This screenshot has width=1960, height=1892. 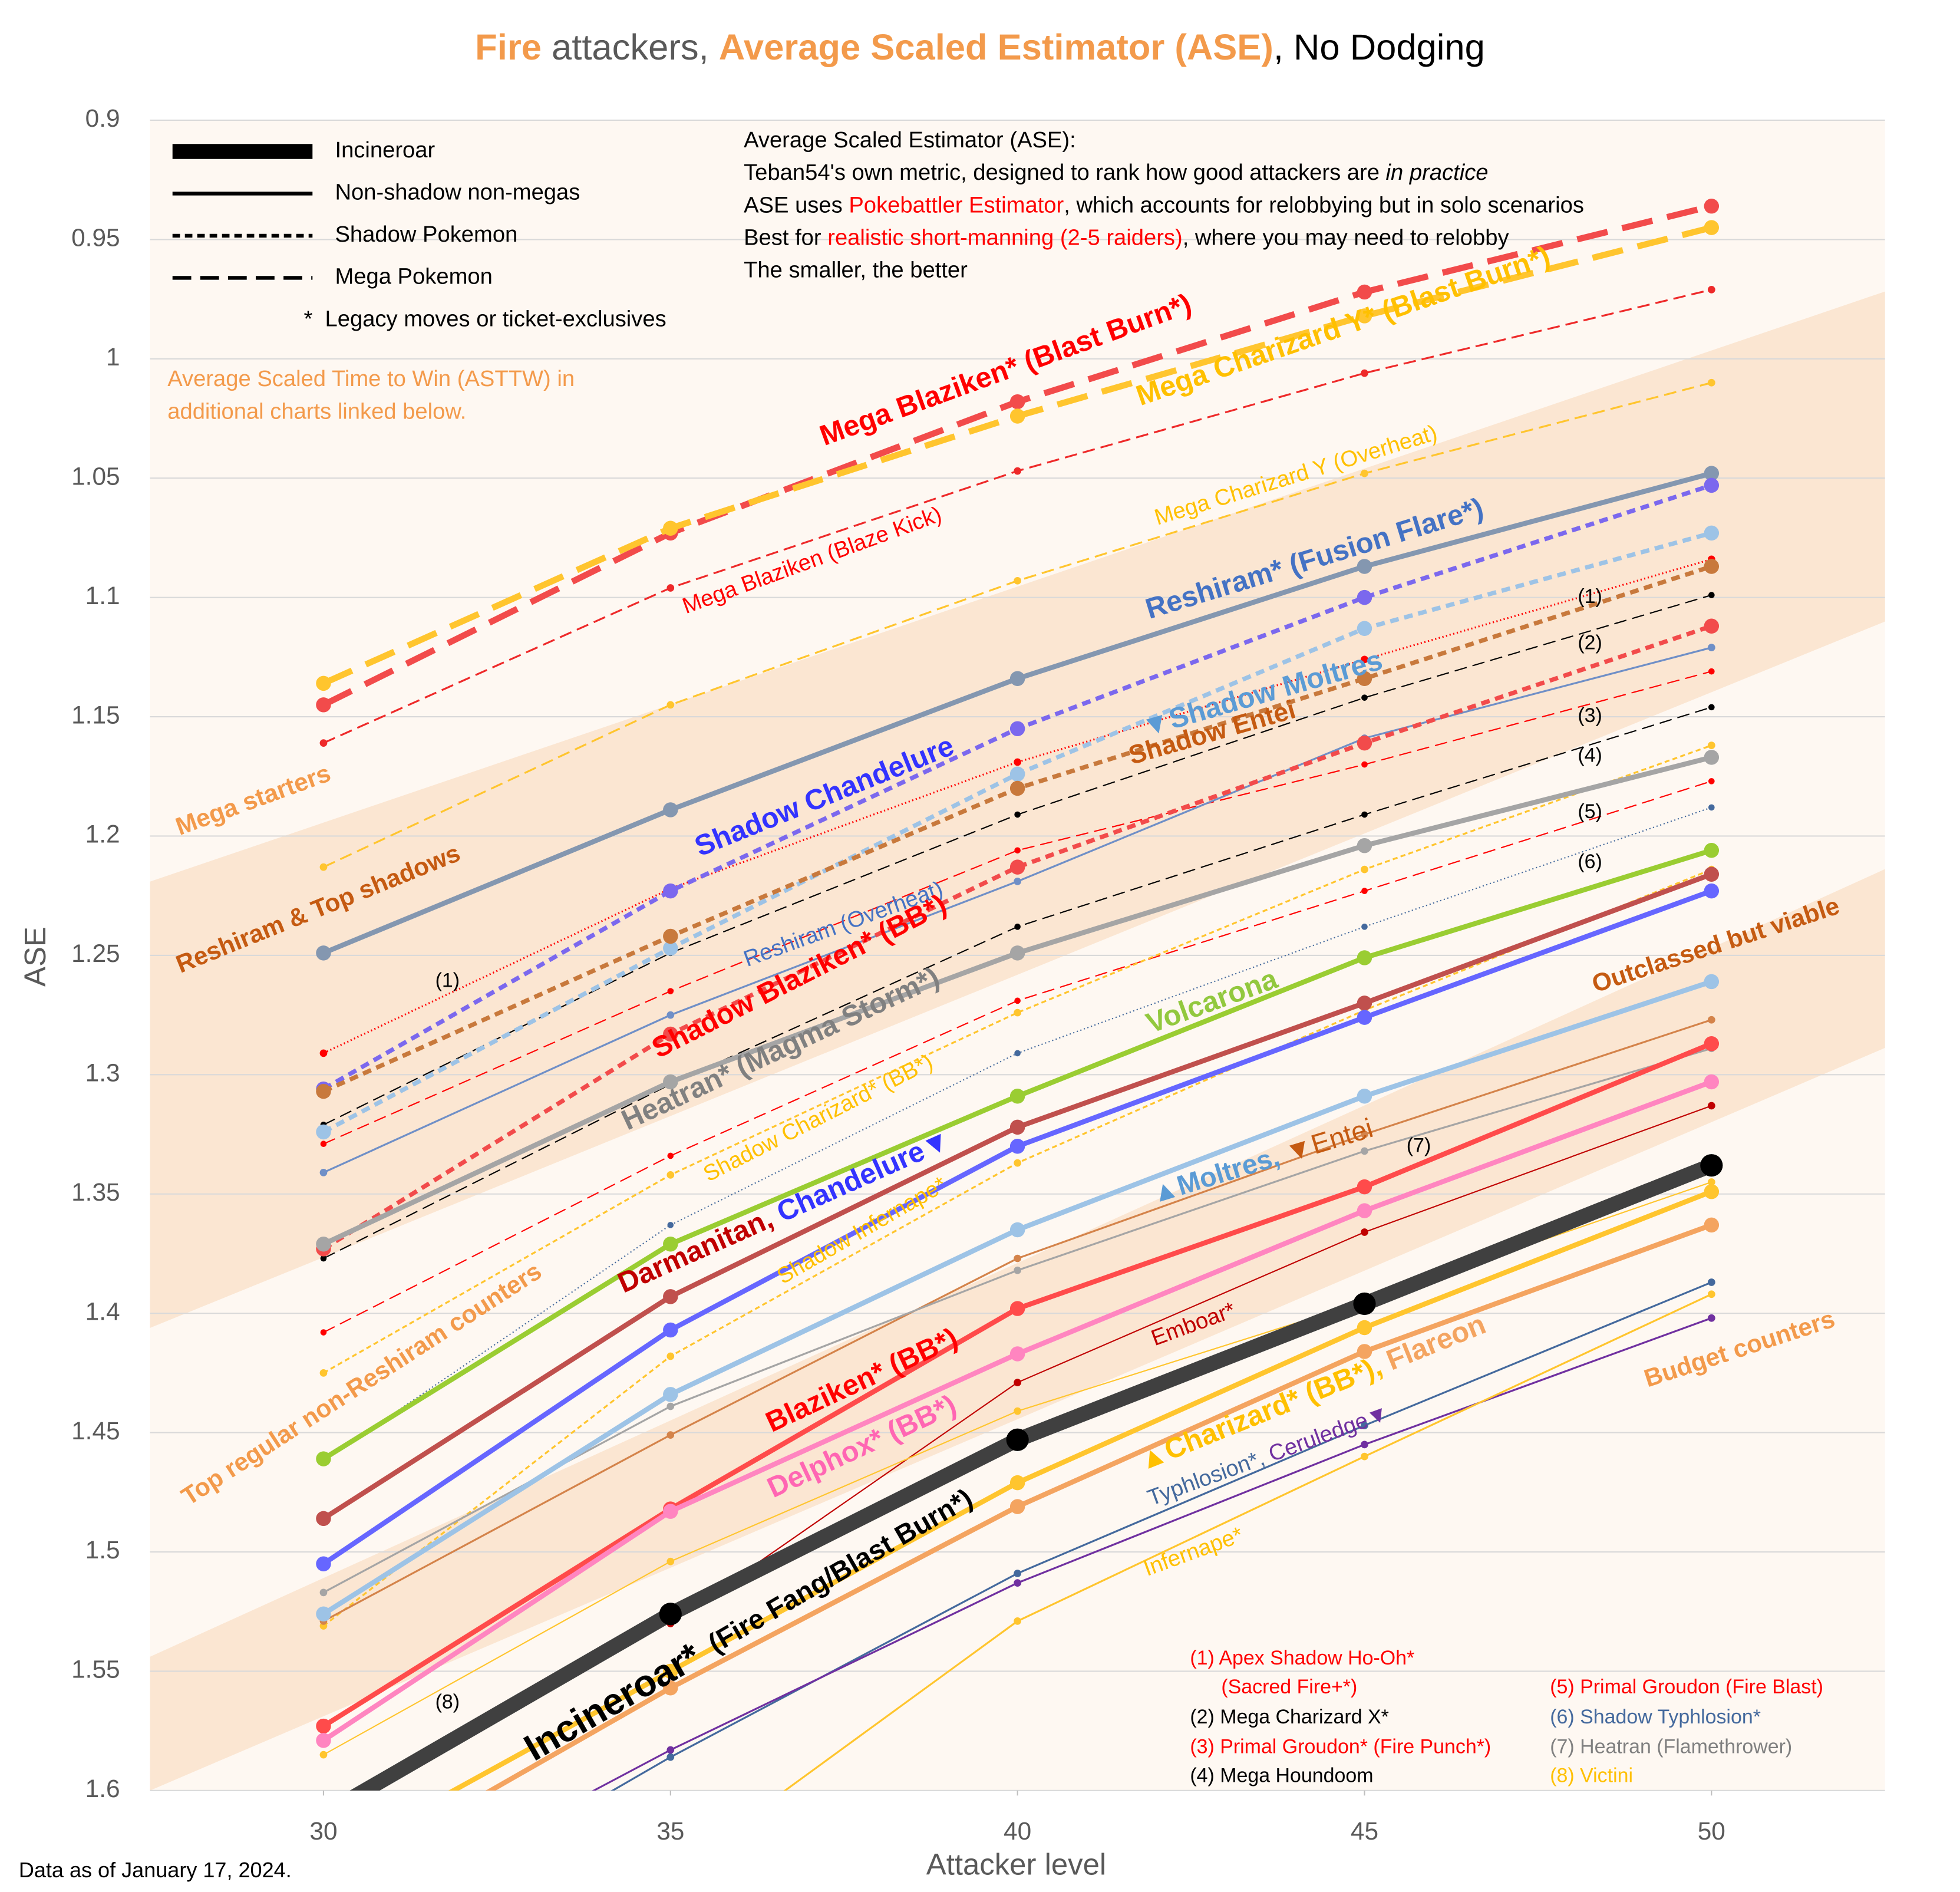 I want to click on text-part: Average Scaled Estimator (ASE), so click(x=996, y=47).